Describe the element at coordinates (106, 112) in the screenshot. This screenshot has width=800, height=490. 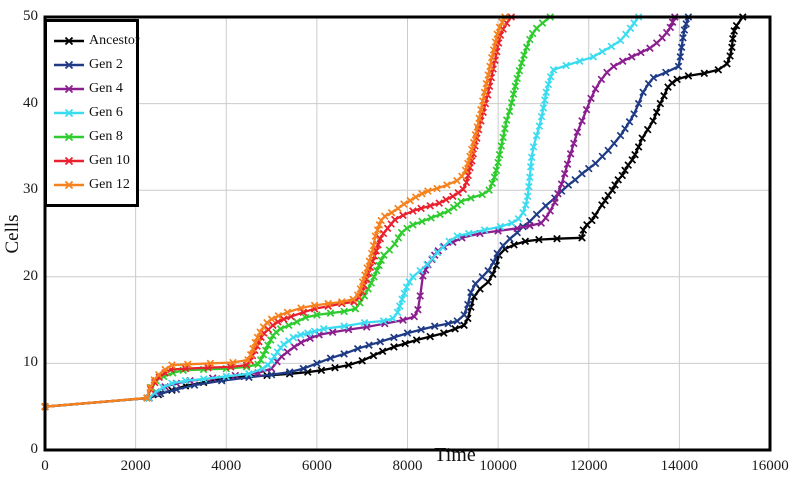
I see `legend-label: Gen 6` at that location.